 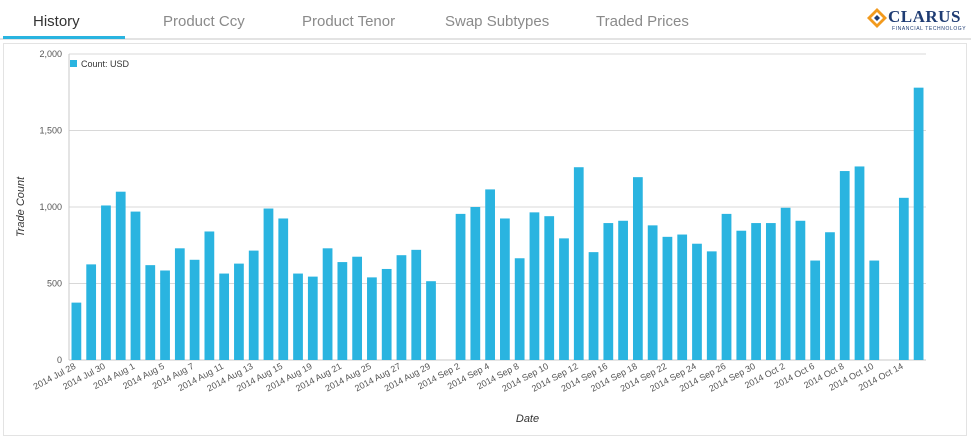 What do you see at coordinates (877, 18) in the screenshot?
I see `logo-diamond-icon` at bounding box center [877, 18].